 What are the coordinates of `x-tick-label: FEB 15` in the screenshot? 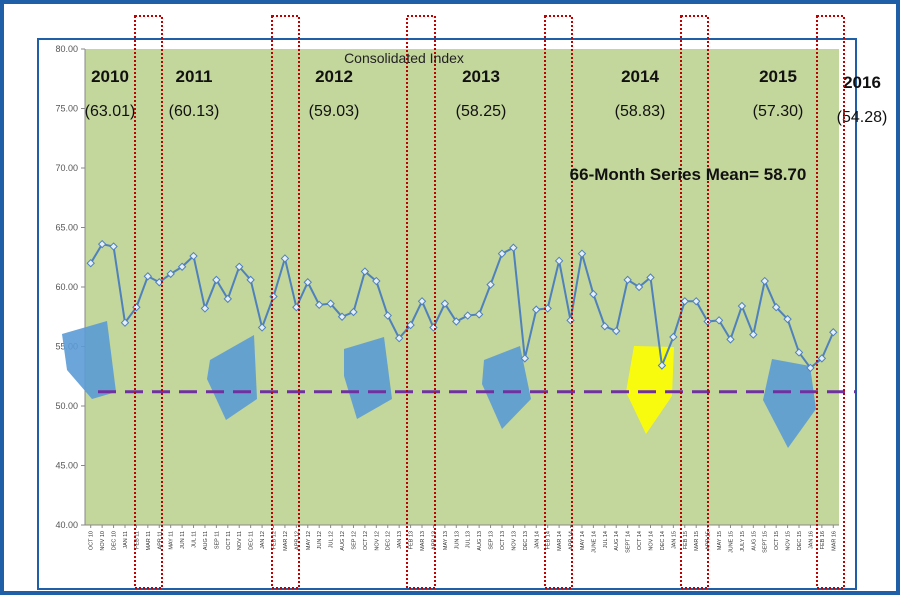 It's located at (686, 540).